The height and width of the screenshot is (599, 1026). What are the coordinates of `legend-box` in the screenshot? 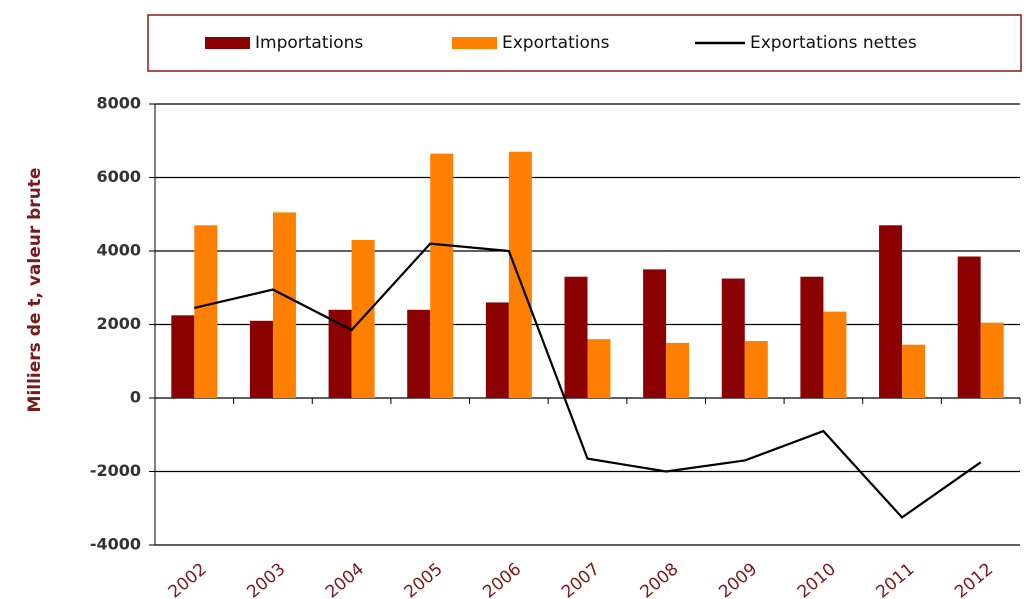 It's located at (584, 43).